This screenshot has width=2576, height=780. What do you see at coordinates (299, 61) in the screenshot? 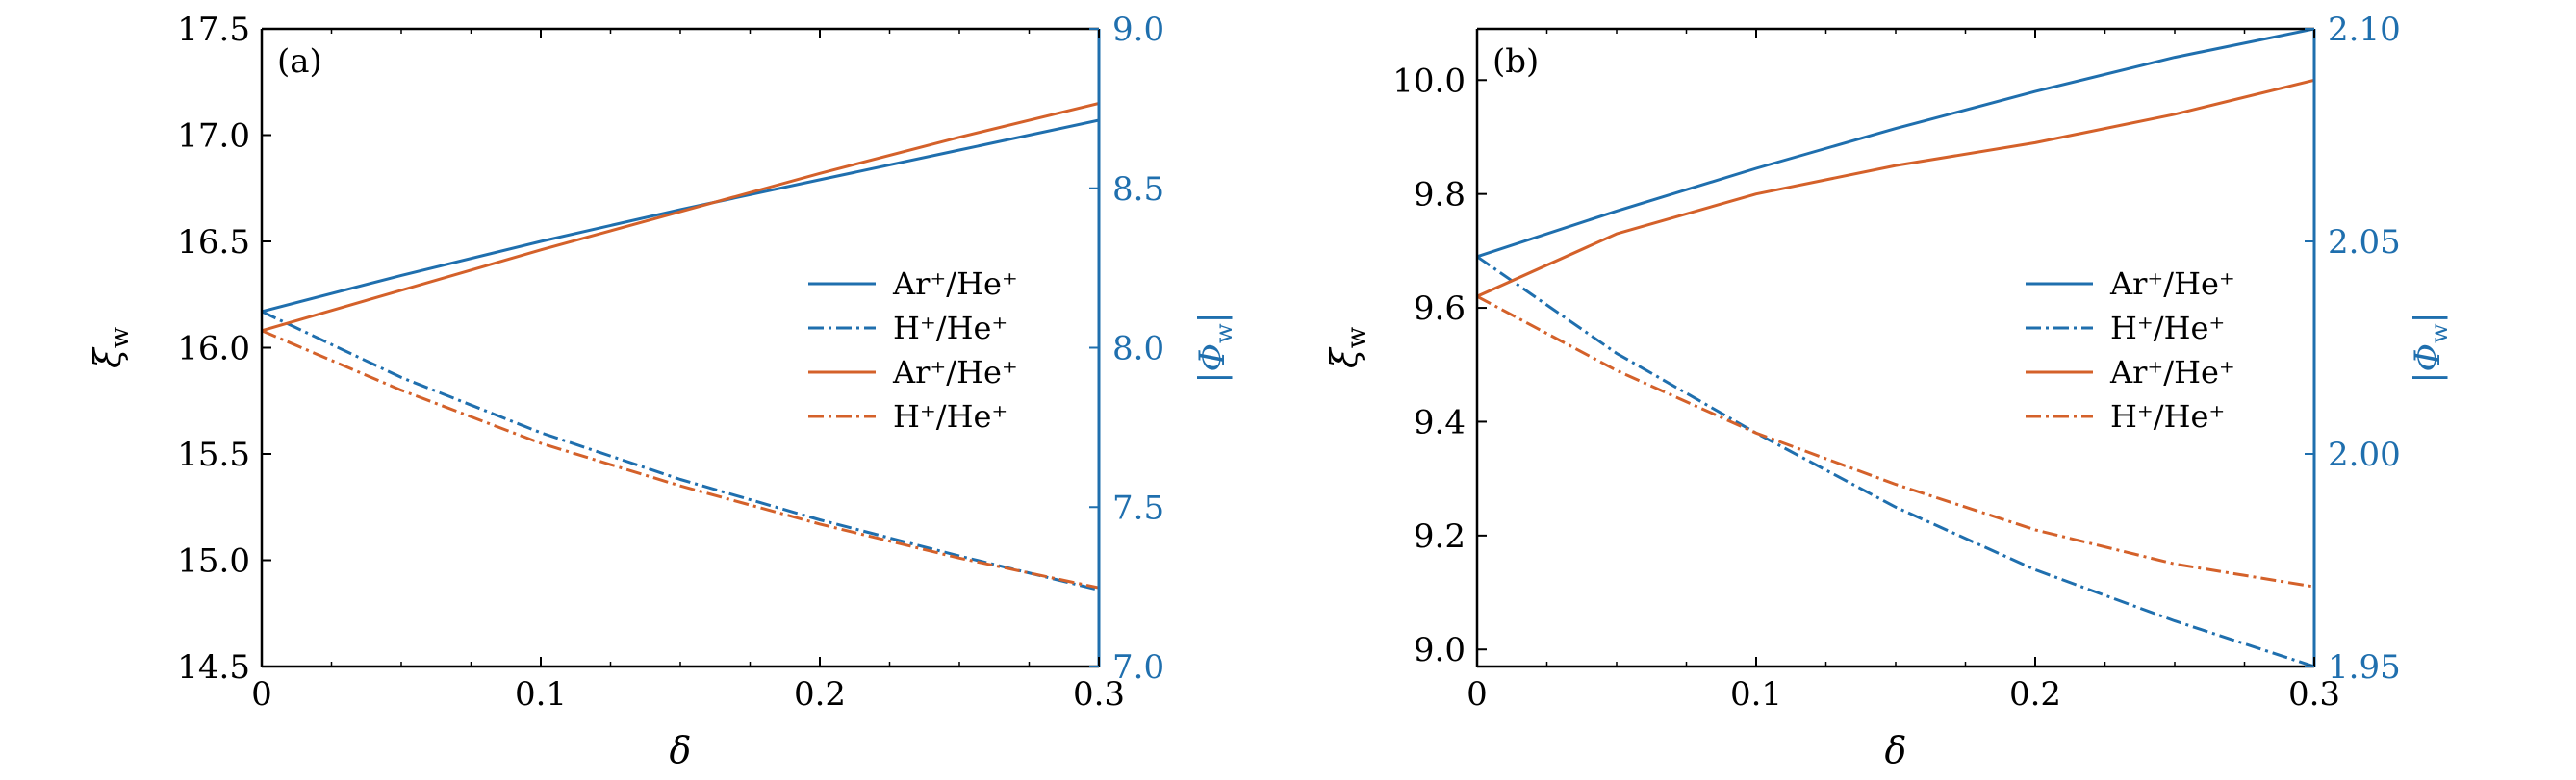
I see `panel-label: (a)` at bounding box center [299, 61].